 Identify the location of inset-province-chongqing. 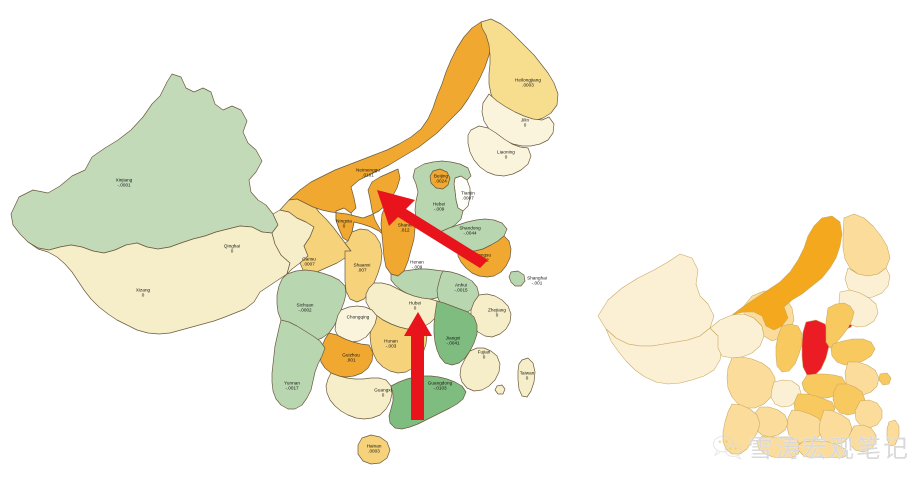
(786, 393).